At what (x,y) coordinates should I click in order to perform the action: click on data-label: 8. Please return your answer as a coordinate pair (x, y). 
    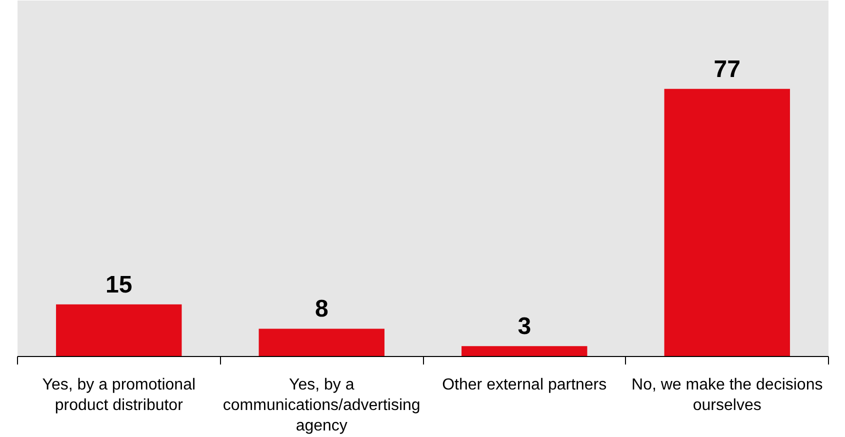
    Looking at the image, I should click on (321, 309).